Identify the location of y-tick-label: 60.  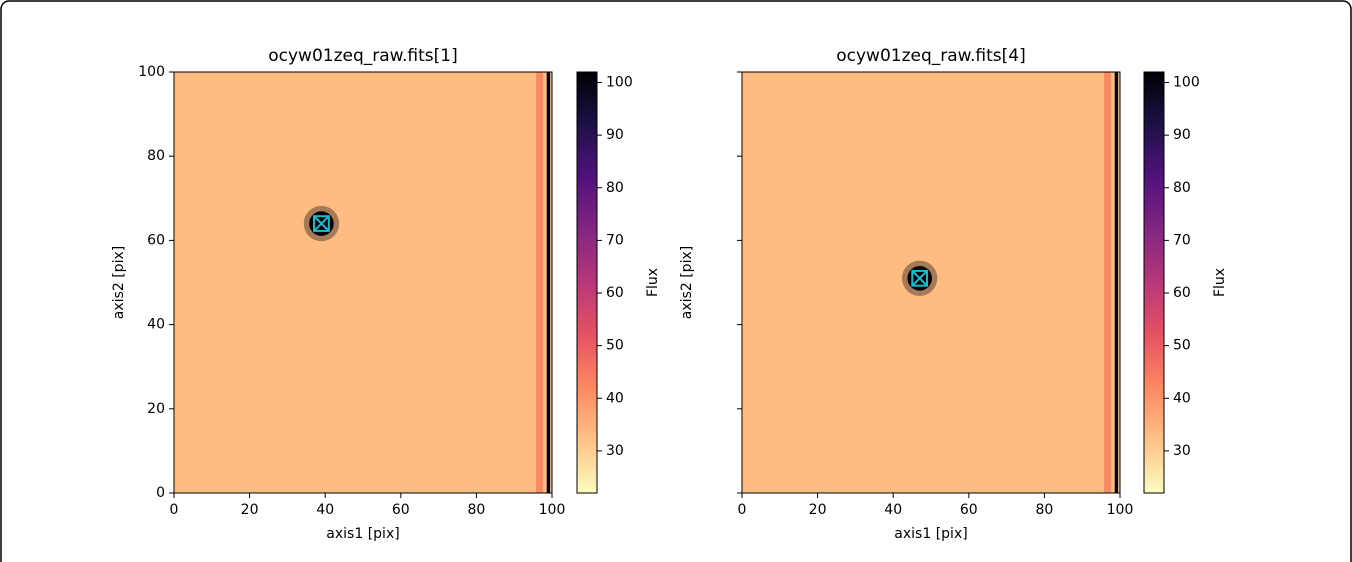
(156, 240).